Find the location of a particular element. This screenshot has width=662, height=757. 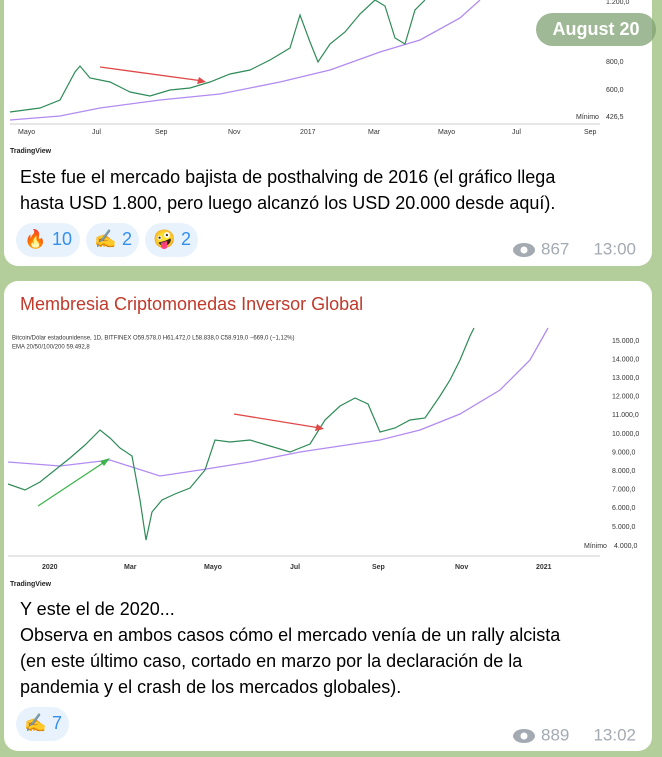

date-badge-text: August 20 is located at coordinates (595, 29).